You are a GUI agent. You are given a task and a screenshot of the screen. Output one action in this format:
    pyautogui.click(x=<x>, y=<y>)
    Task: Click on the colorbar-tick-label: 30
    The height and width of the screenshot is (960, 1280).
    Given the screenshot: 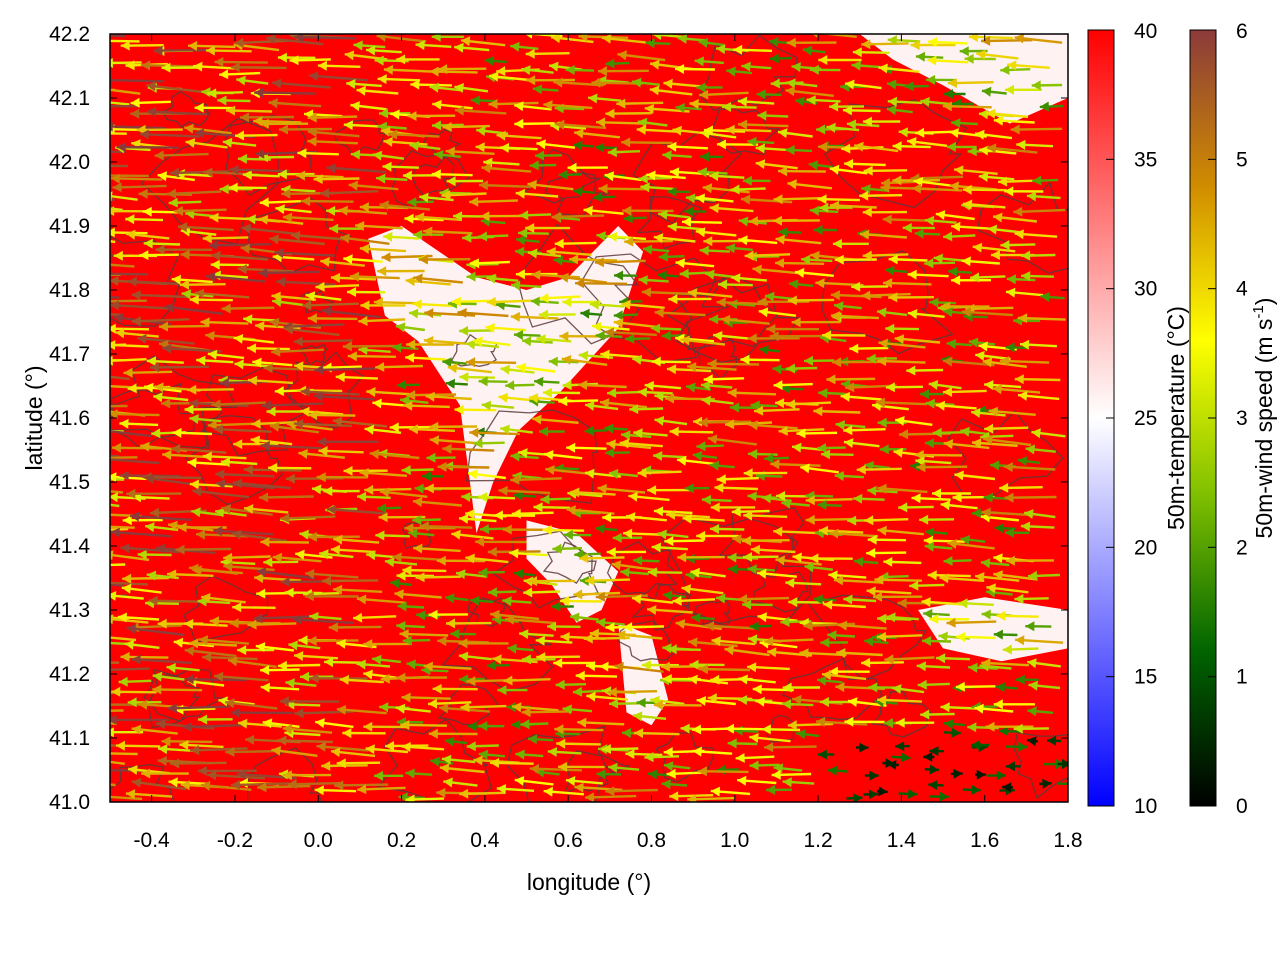 What is the action you would take?
    pyautogui.click(x=1145, y=289)
    